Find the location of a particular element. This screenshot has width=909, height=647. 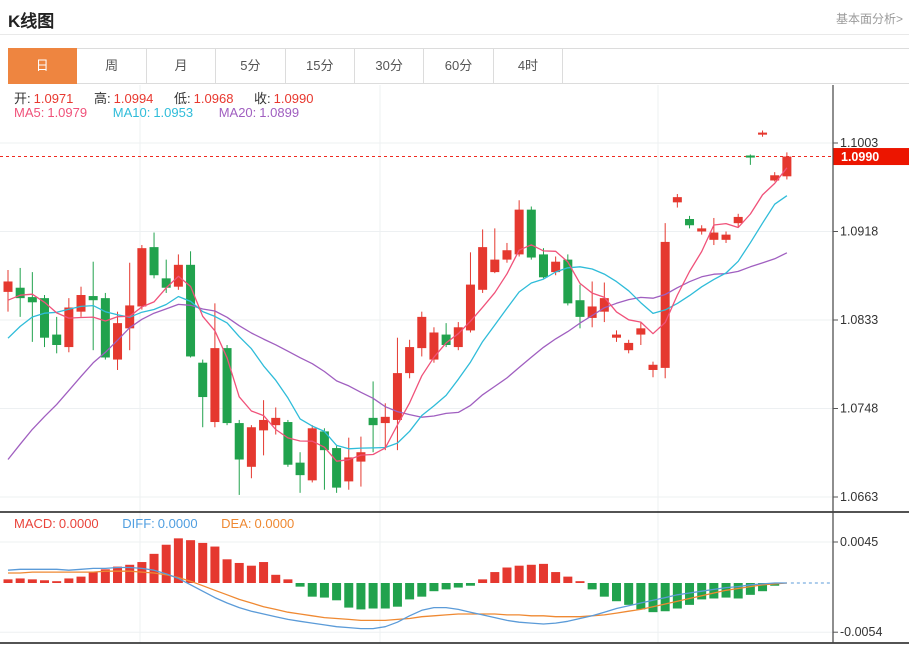

fundamental-analysis-link: 基本面分析> is located at coordinates (869, 19).